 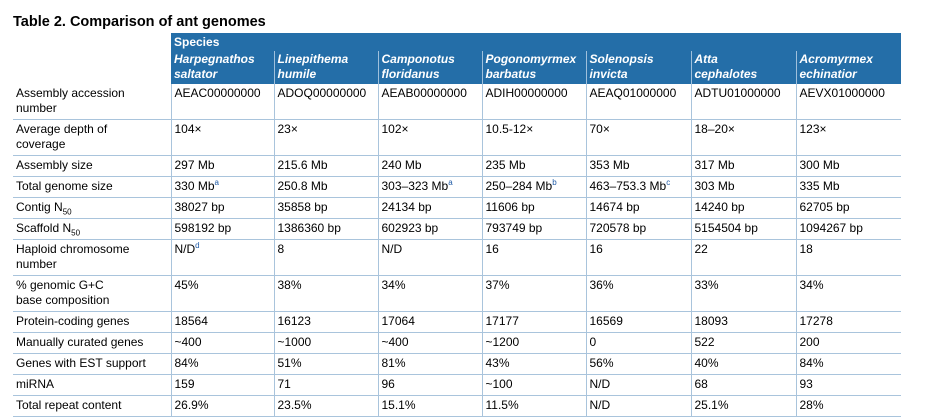 I want to click on cell-value: 28%, so click(x=811, y=405).